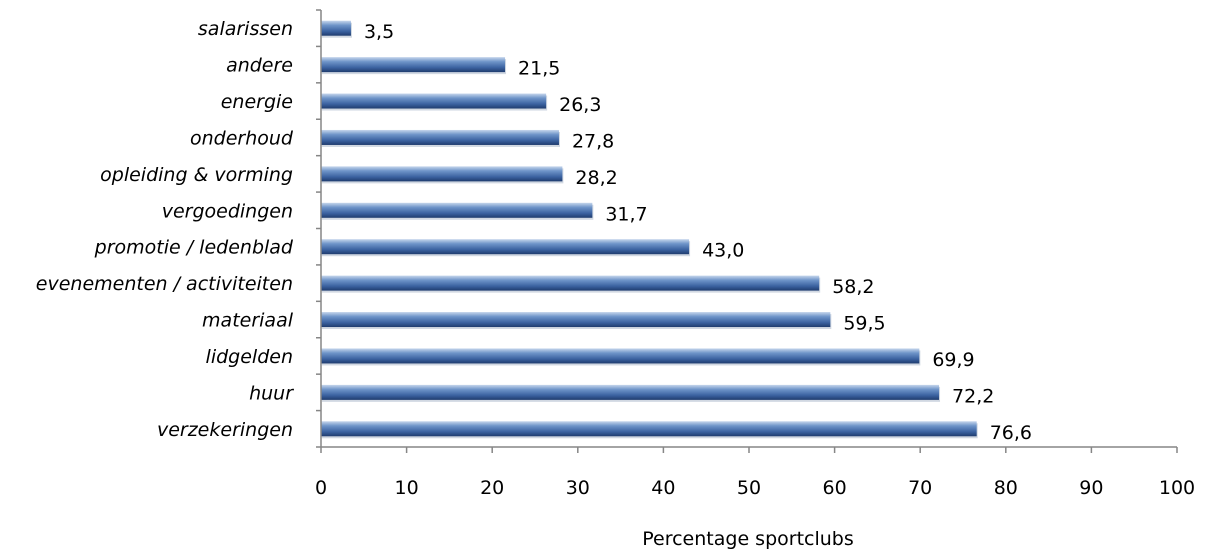 The width and height of the screenshot is (1209, 554). Describe the element at coordinates (580, 105) in the screenshot. I see `data-label: 26,3` at that location.